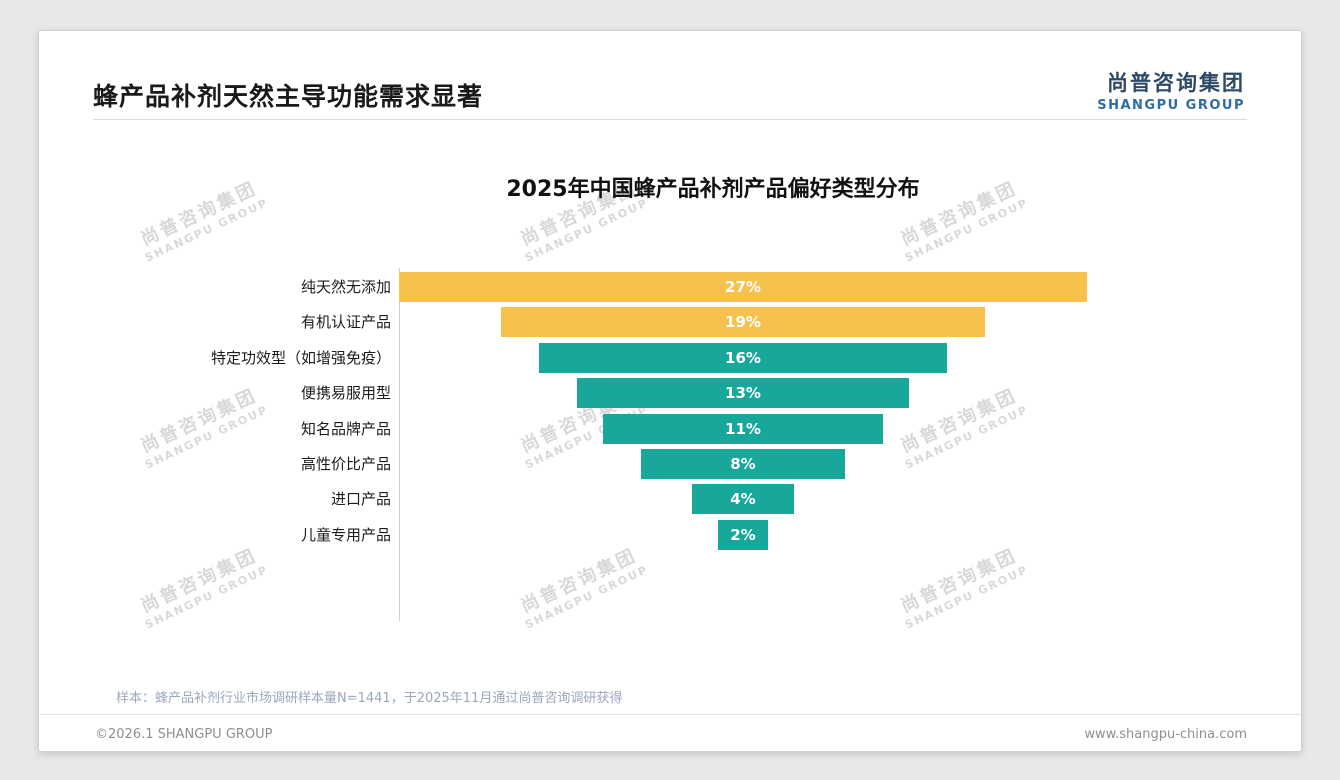 The width and height of the screenshot is (1340, 780). I want to click on bar: 11%, so click(743, 428).